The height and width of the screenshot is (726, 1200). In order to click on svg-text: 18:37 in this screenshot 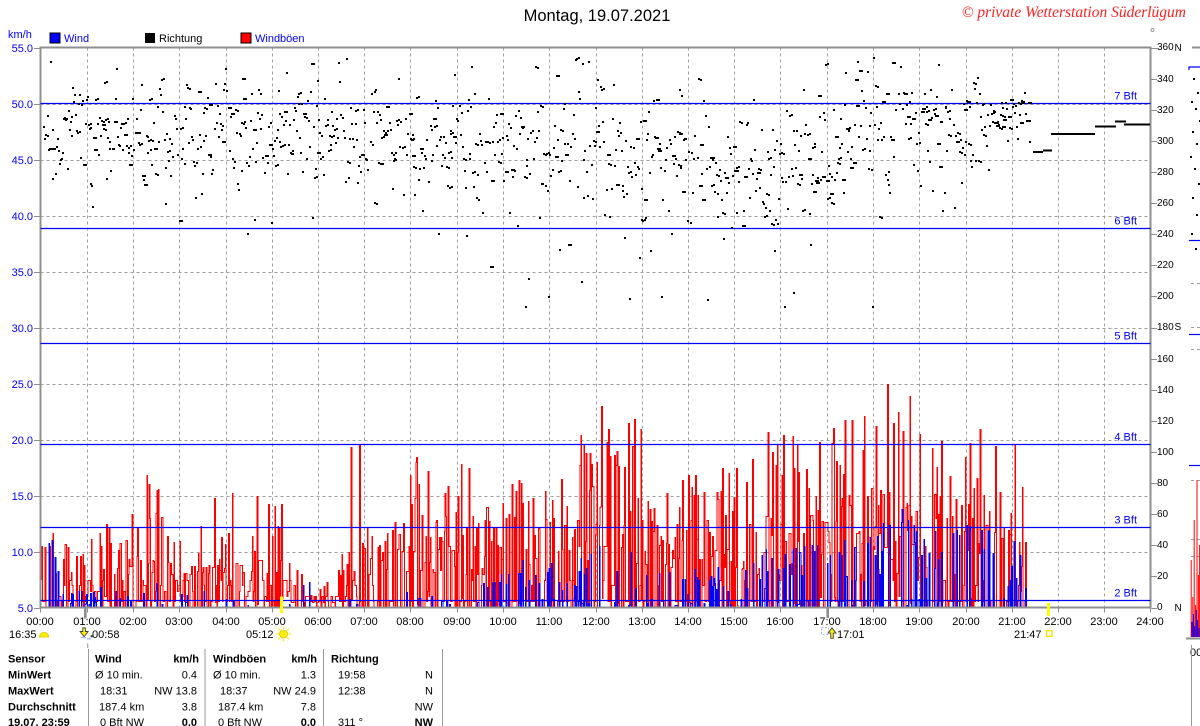, I will do `click(234, 692)`.